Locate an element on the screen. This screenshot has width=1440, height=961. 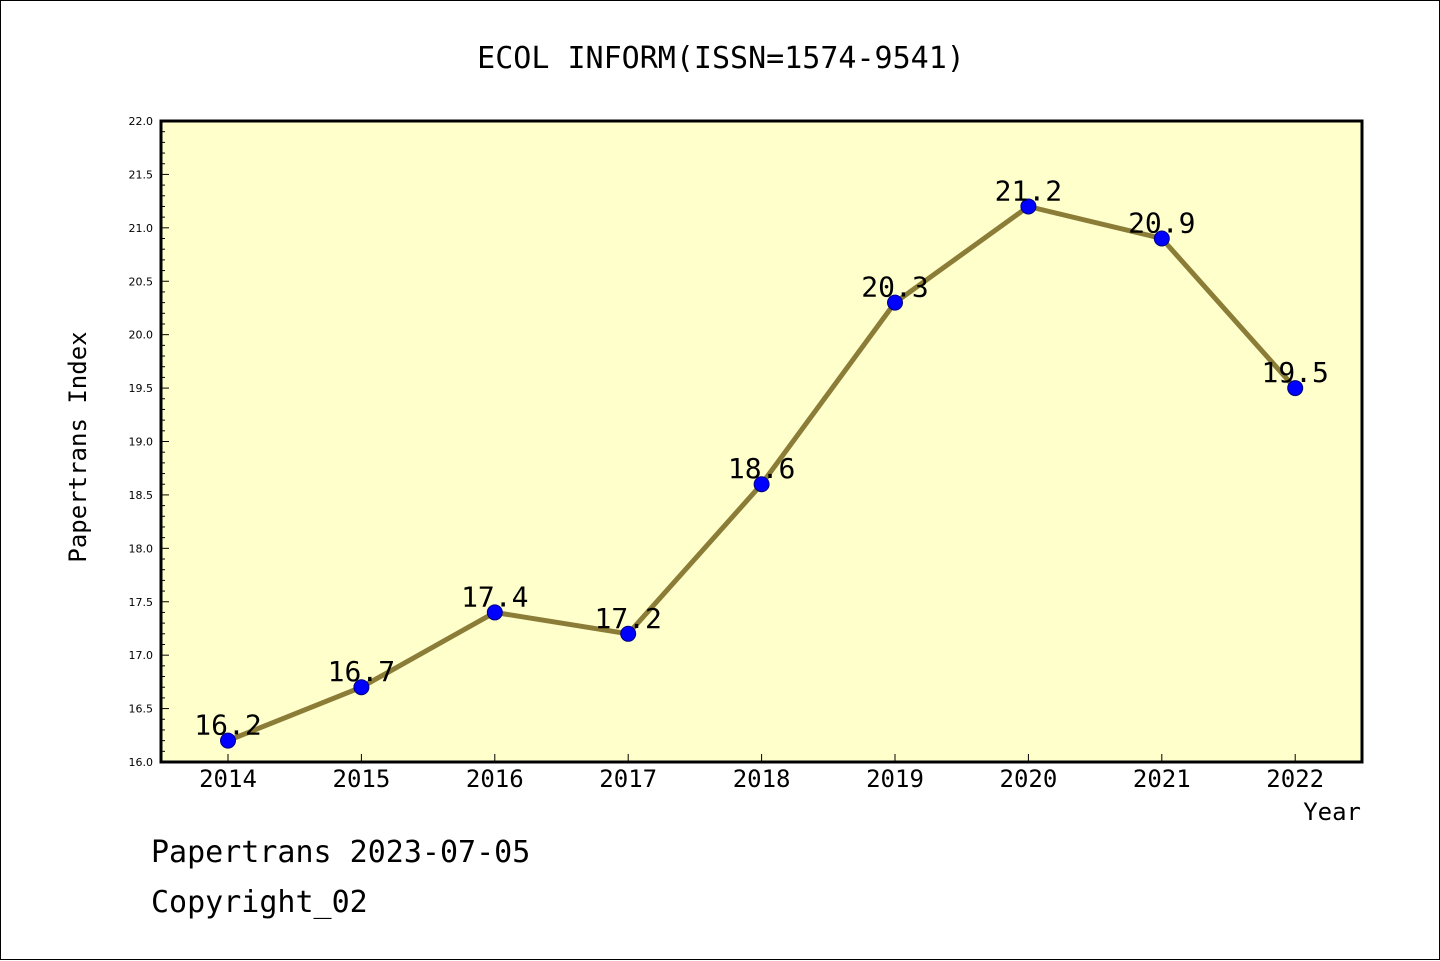
x-tick-label: 2014 is located at coordinates (228, 779).